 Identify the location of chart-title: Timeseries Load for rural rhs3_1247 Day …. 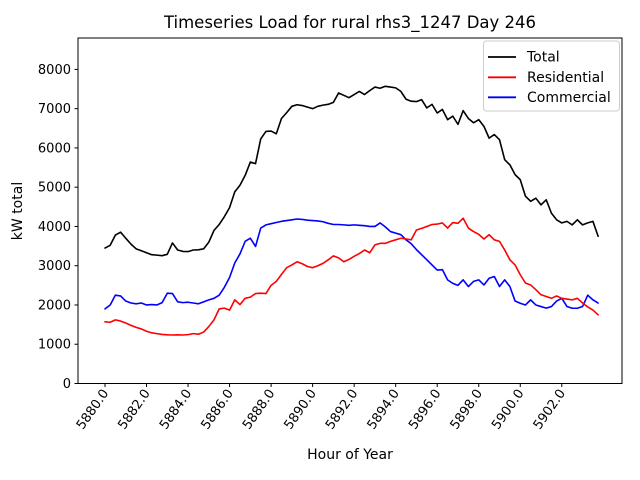
(349, 23).